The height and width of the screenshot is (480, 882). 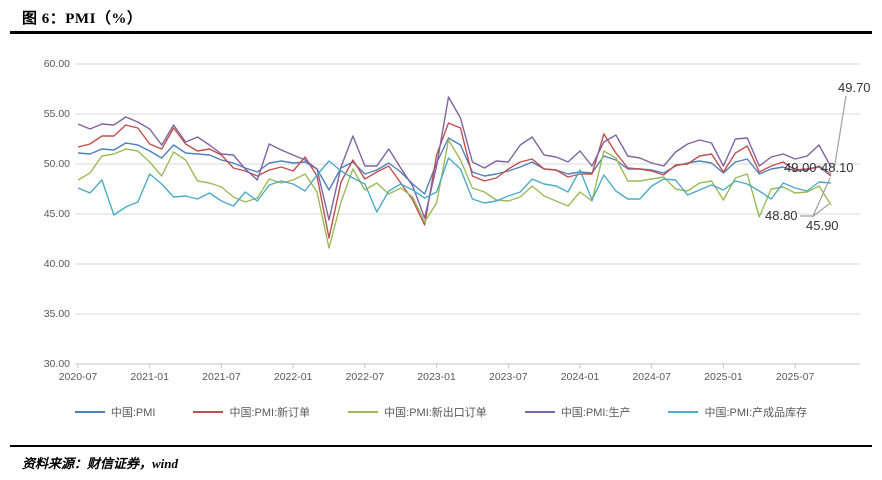 I want to click on legend-item-中国:PMI:生产: 中国:PMI:生产, so click(x=577, y=412).